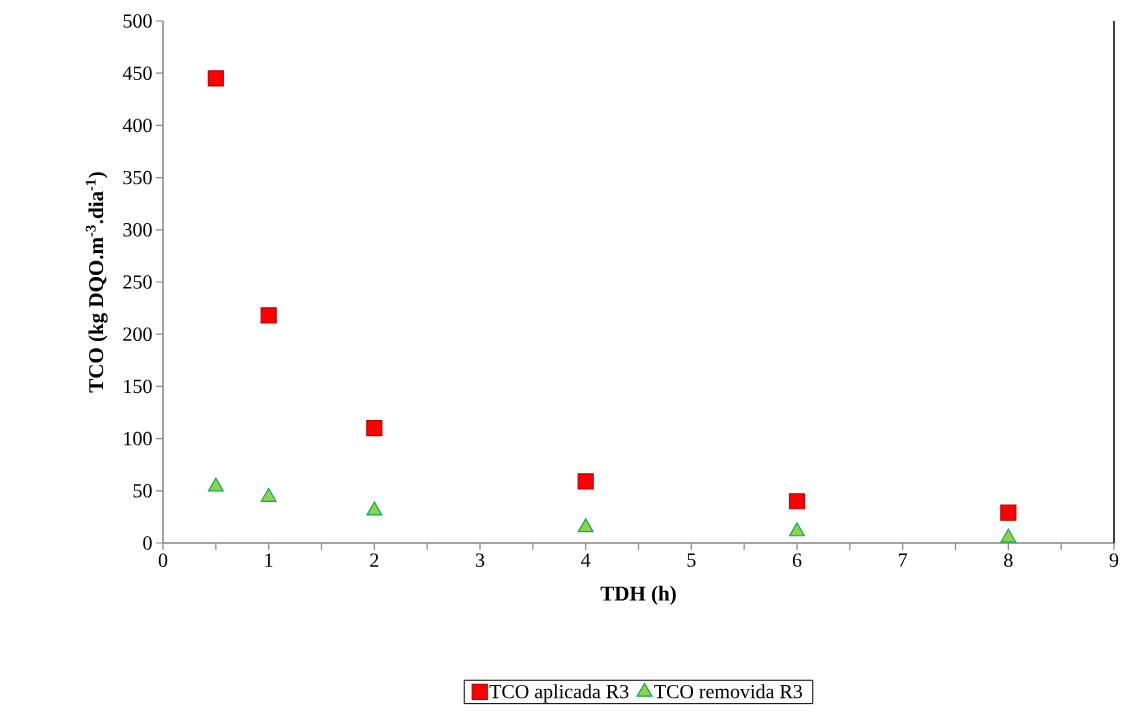 The image size is (1128, 720). I want to click on x-tick-label: 1, so click(269, 560).